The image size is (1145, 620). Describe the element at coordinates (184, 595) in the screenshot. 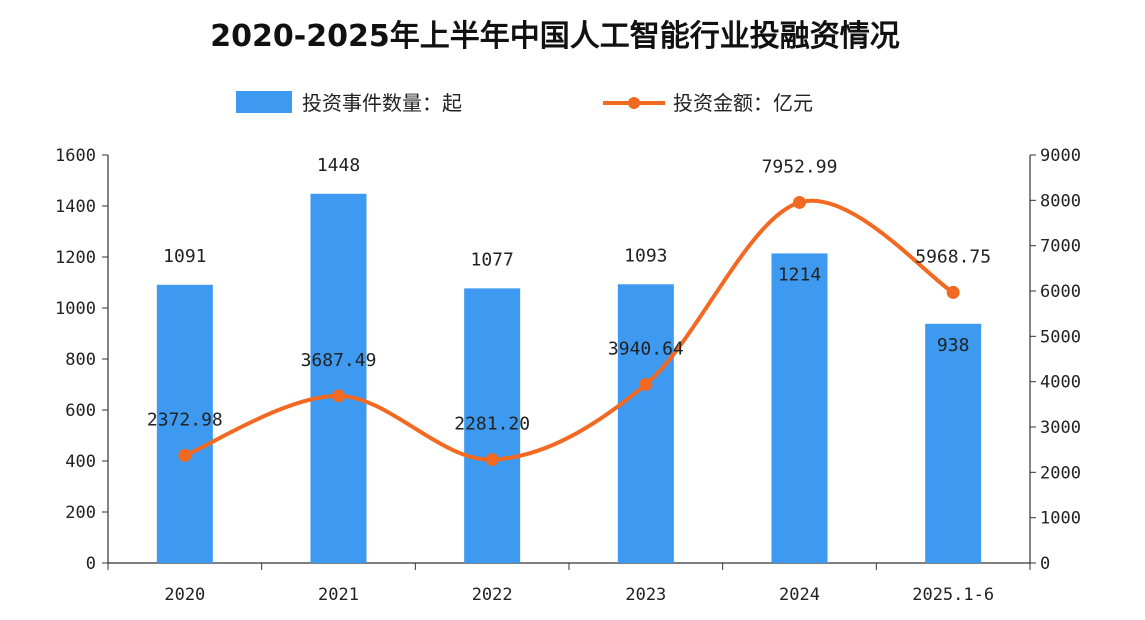

I see `x-tick-label: 2020` at that location.